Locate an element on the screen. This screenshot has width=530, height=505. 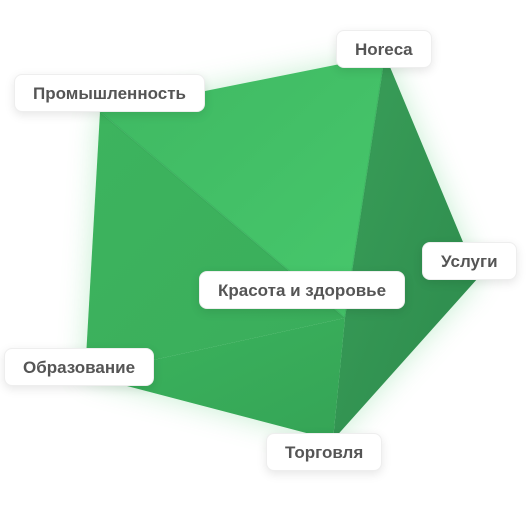
shape-face-bottom is located at coordinates (215, 379).